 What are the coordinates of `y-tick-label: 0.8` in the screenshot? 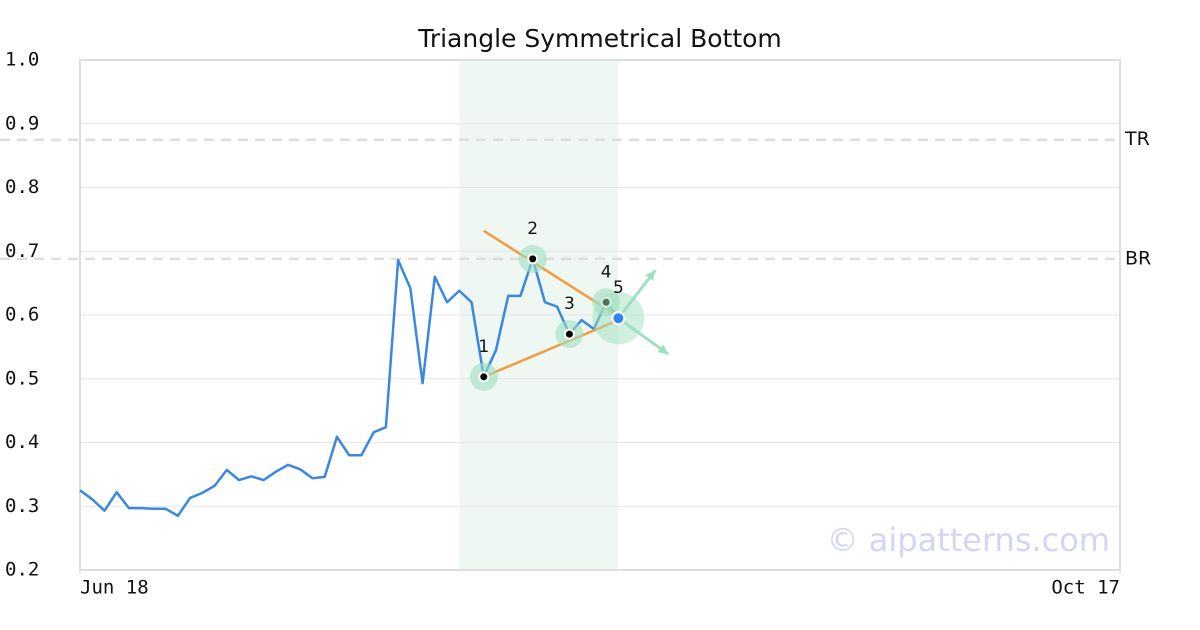 It's located at (22, 187).